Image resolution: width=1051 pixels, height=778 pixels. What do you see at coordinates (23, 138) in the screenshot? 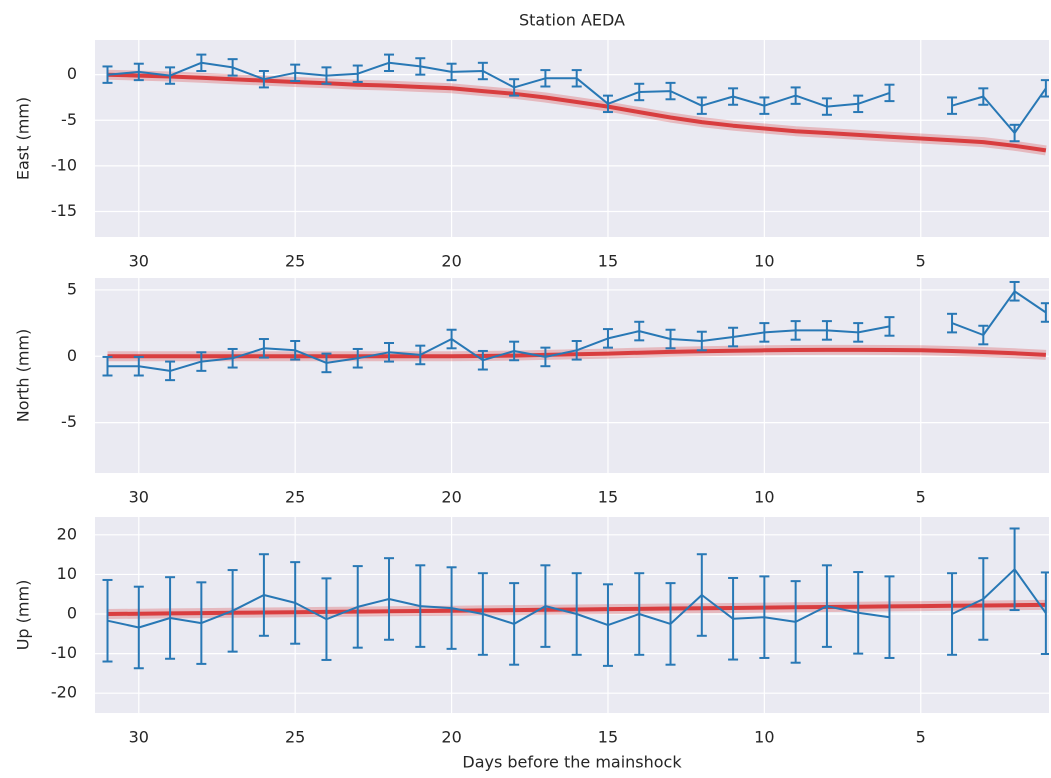
I see `y-axis-label: East (mm)` at bounding box center [23, 138].